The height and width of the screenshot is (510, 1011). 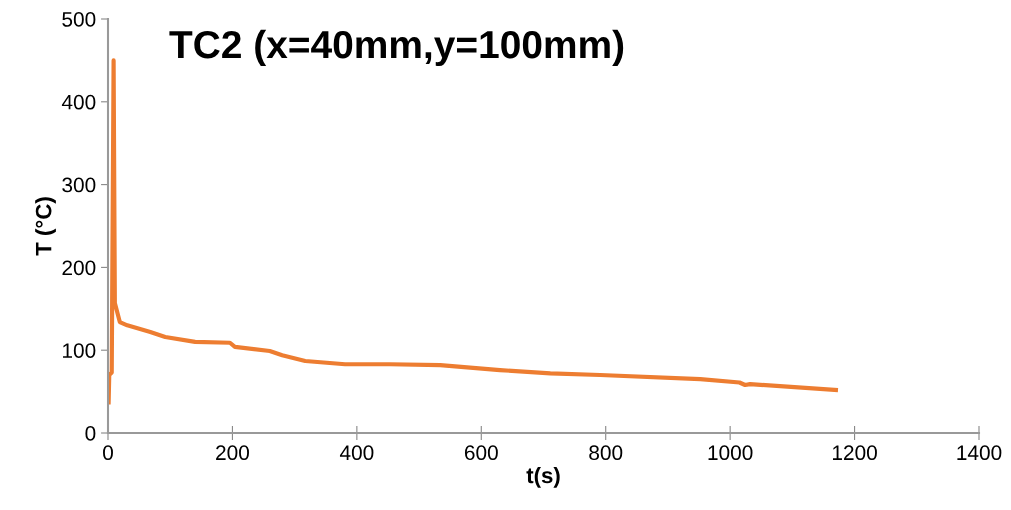 I want to click on y-tick-label: 100, so click(x=79, y=350).